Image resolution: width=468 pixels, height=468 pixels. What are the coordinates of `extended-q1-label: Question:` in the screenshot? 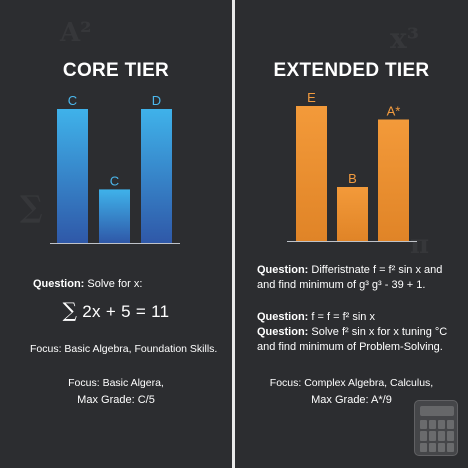 It's located at (283, 270).